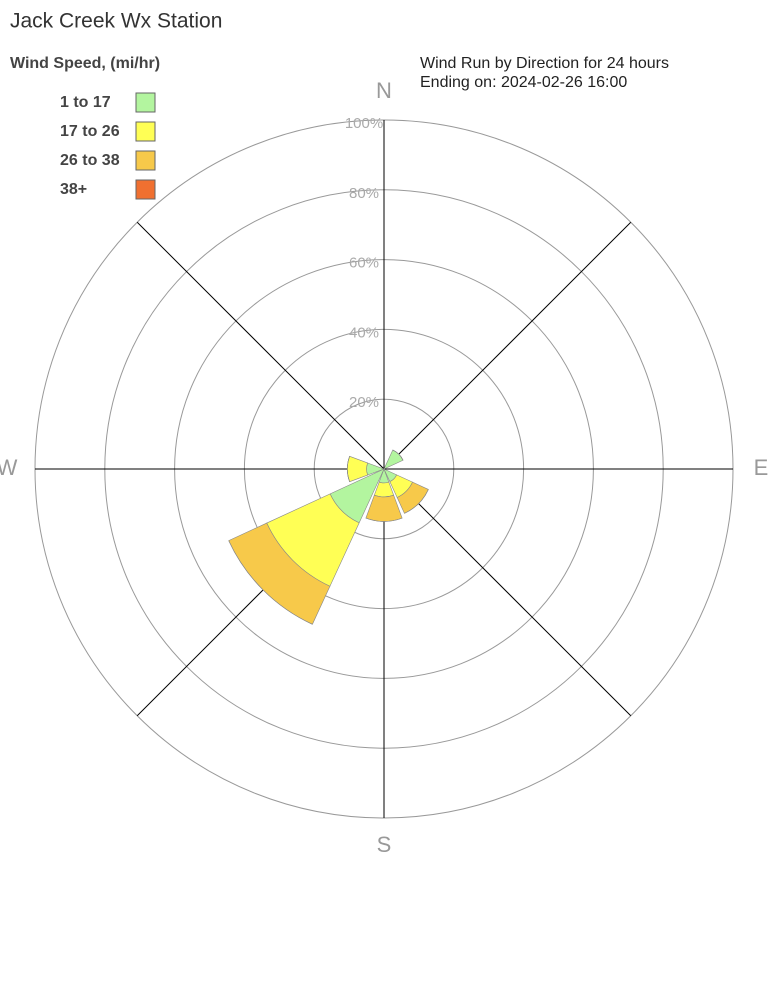  I want to click on direction-label: W, so click(9, 467).